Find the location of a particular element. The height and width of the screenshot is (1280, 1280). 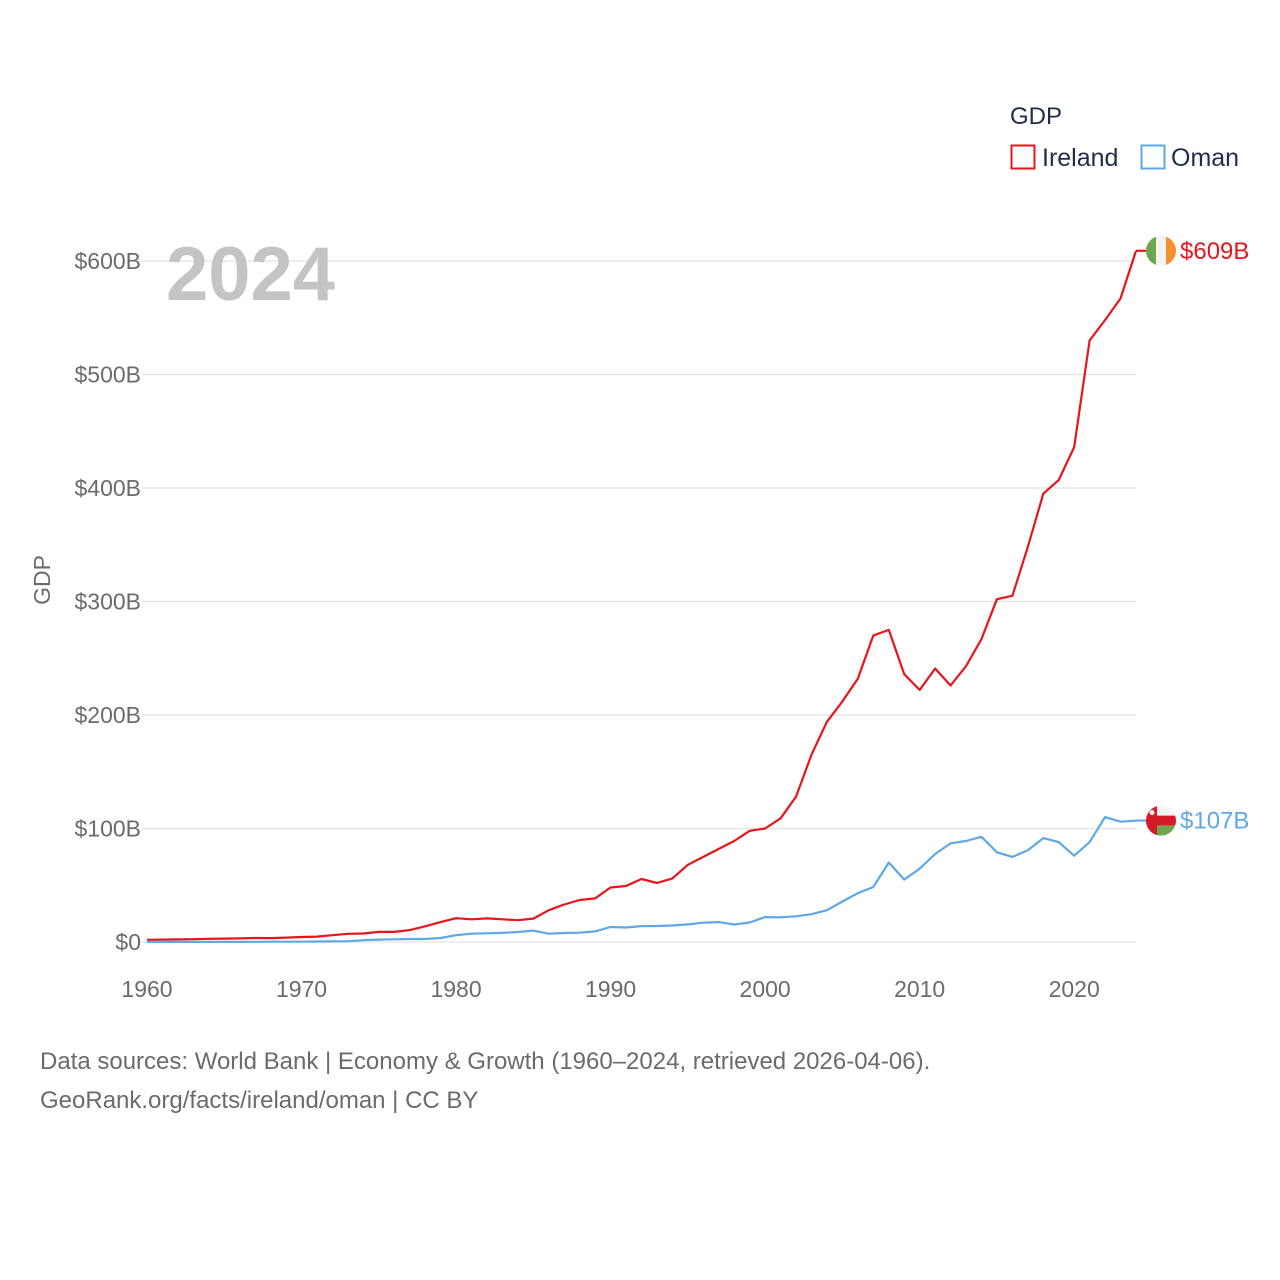

y-tick-label: $300B is located at coordinates (107, 602).